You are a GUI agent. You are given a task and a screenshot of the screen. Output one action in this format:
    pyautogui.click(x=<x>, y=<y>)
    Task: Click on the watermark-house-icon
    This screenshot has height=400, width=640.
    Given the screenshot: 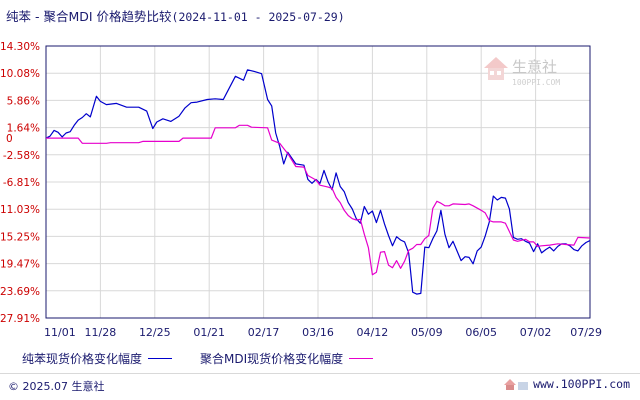 What is the action you would take?
    pyautogui.click(x=496, y=68)
    